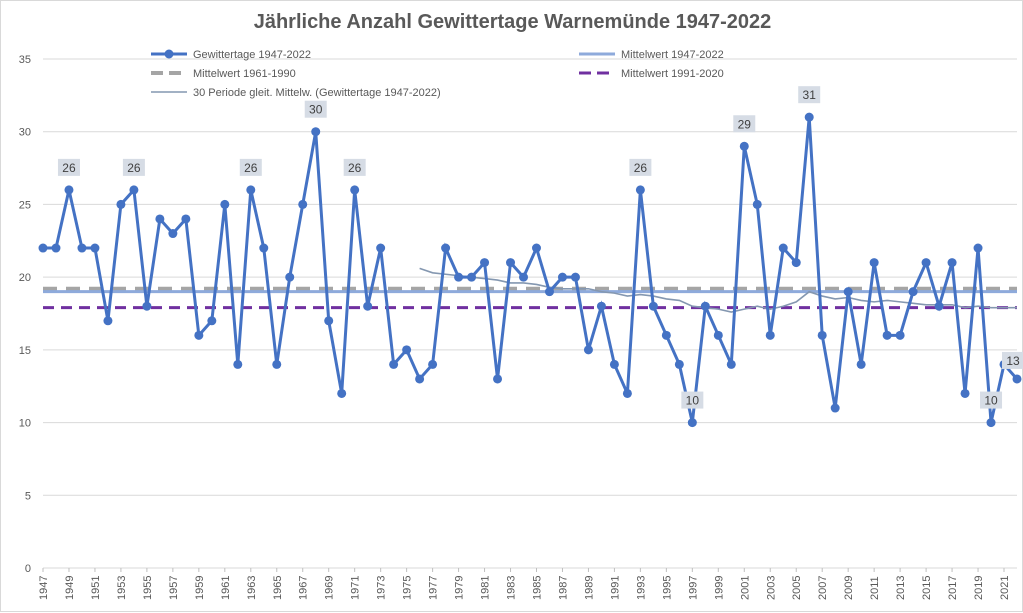 This screenshot has width=1023, height=613. Describe the element at coordinates (25, 133) in the screenshot. I see `y-tick-label: 30` at that location.